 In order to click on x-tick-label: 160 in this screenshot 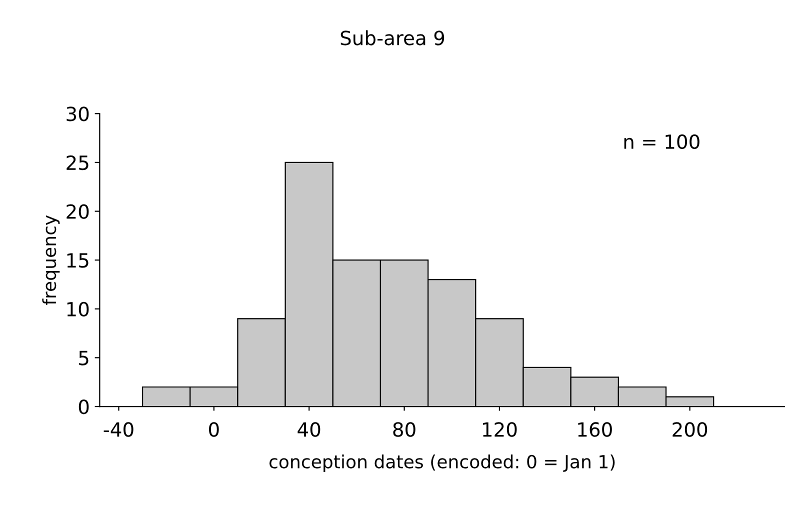, I will do `click(595, 429)`.